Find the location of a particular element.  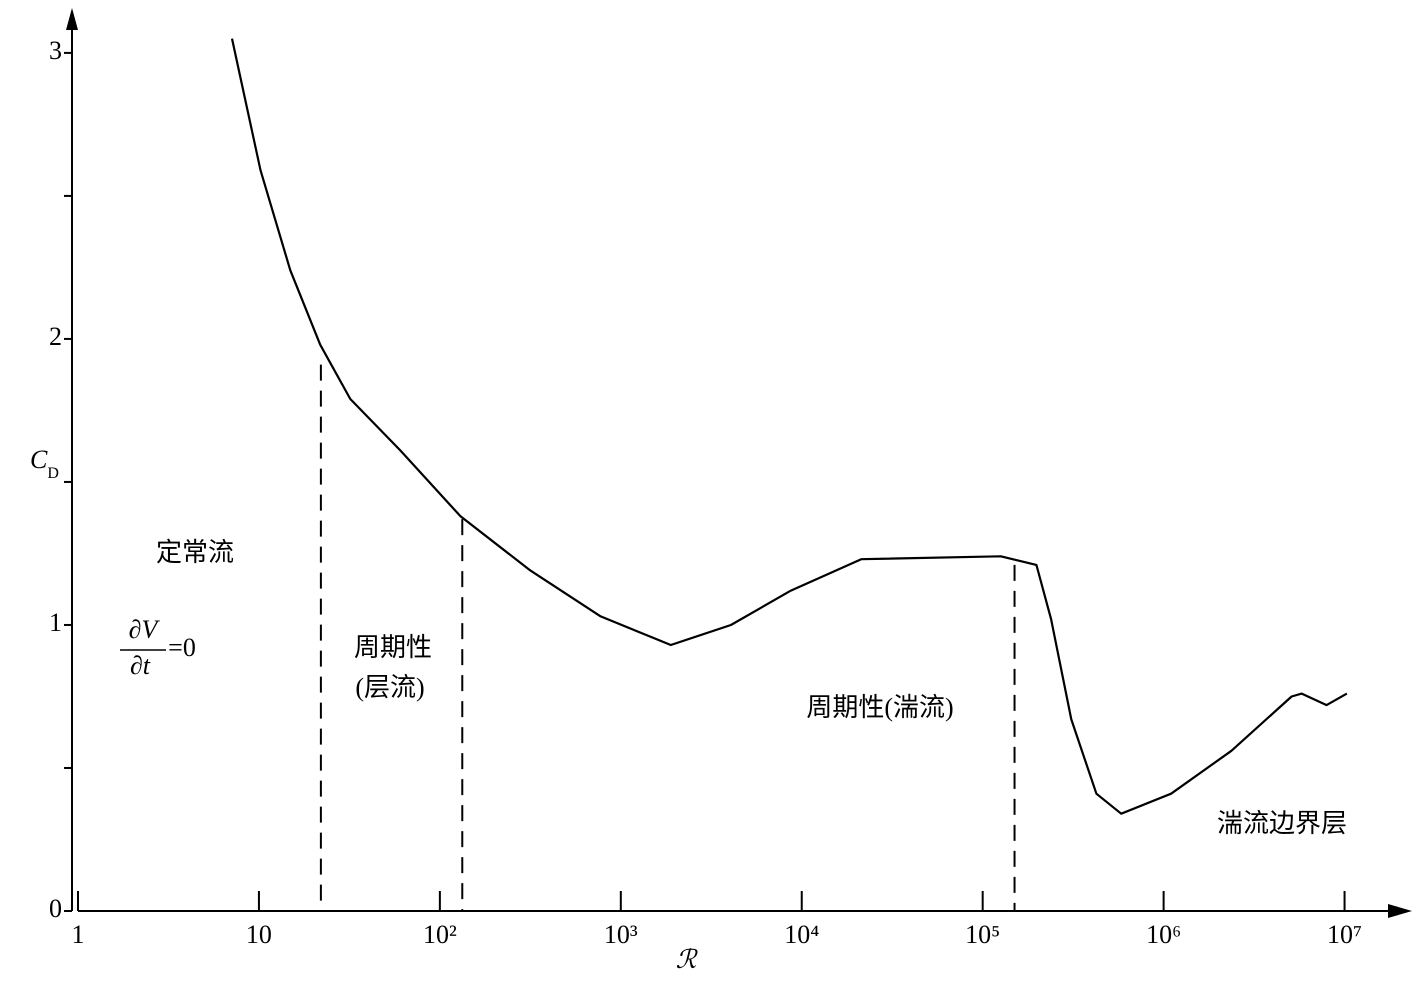

x-tick-label: 10² is located at coordinates (440, 934).